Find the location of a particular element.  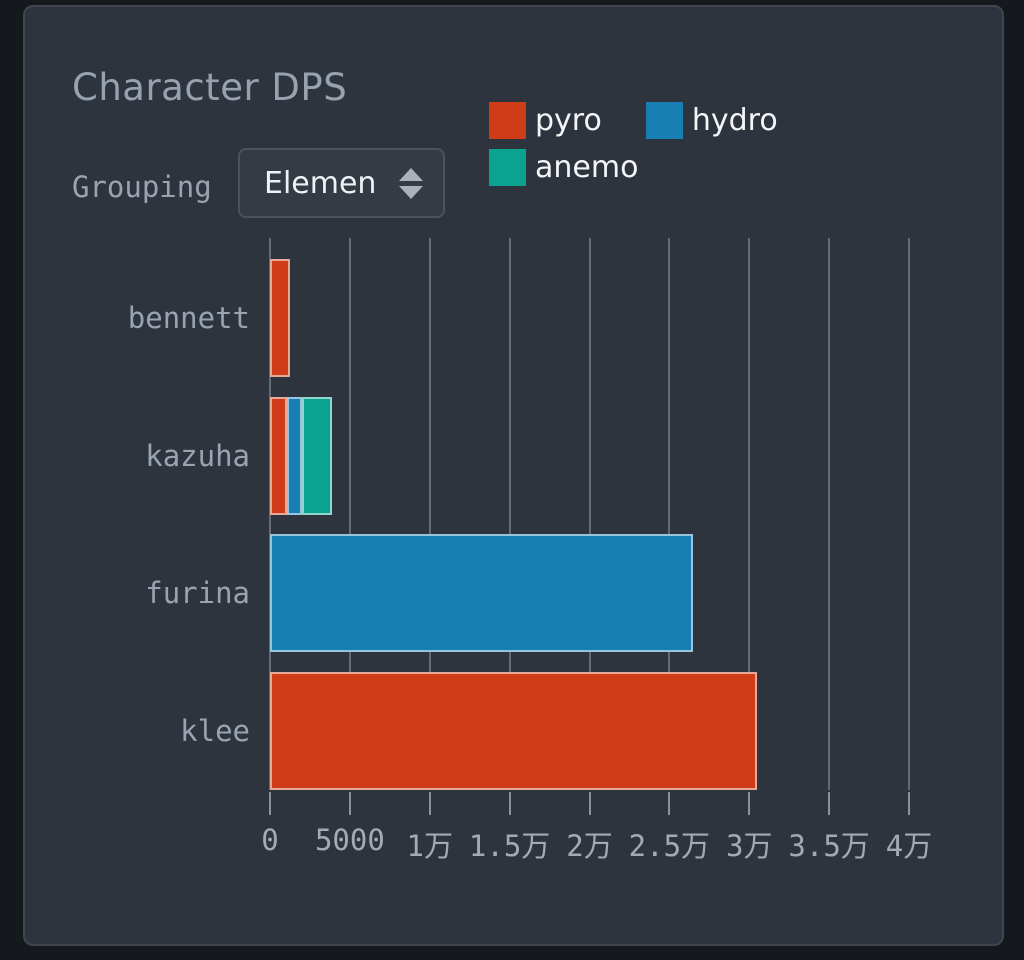

bar-row-klee is located at coordinates (589, 731).